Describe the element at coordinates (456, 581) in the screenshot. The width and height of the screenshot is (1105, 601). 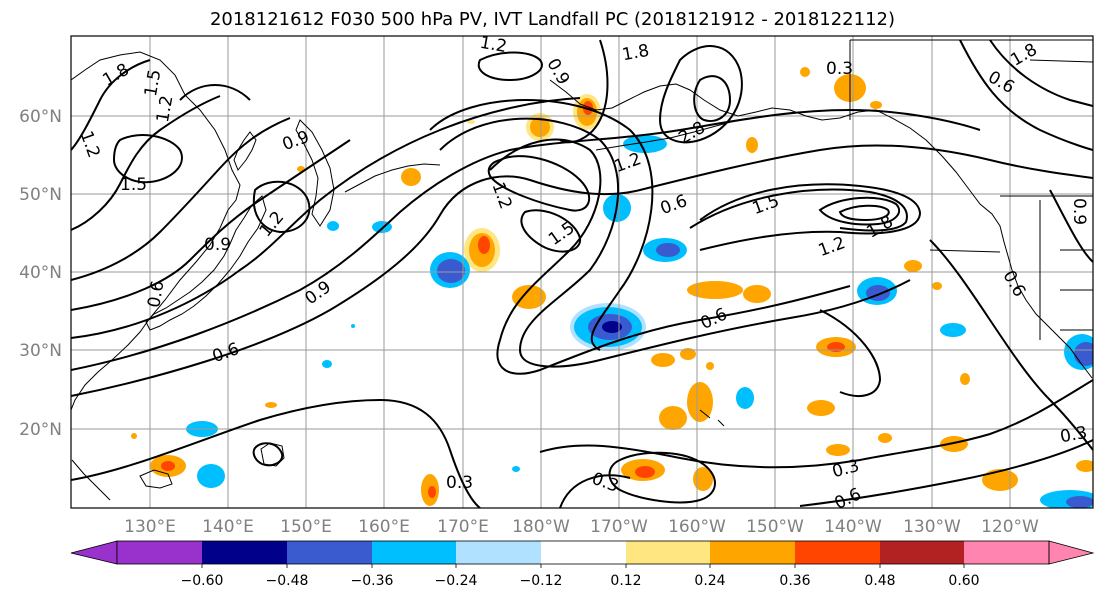
I see `colorbar-tick-label: −0.24` at that location.